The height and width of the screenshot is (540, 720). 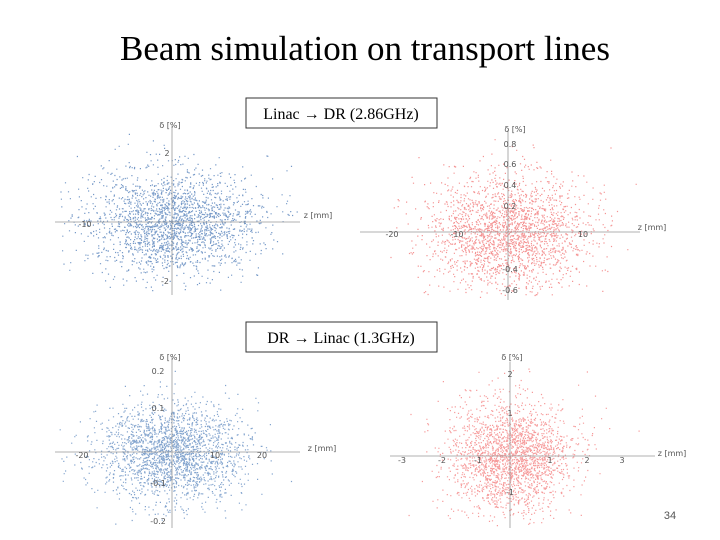 I want to click on section-label: DR → Linac (1.3GHz), so click(x=341, y=338).